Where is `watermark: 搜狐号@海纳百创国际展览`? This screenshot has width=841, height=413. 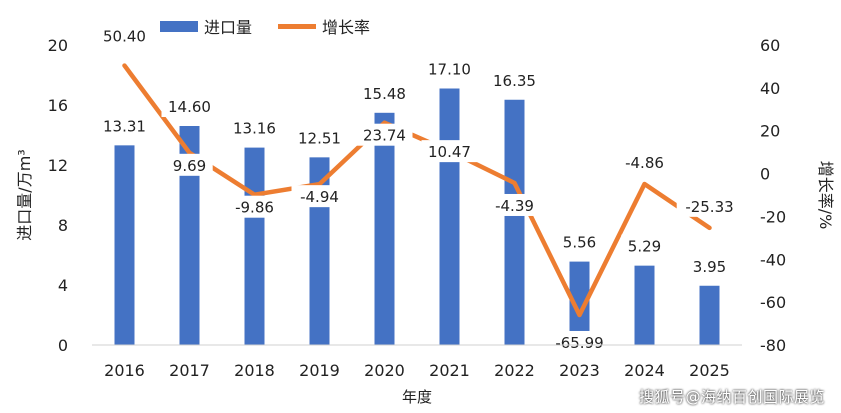
watermark: 搜狐号@海纳百创国际展览 is located at coordinates (731, 397).